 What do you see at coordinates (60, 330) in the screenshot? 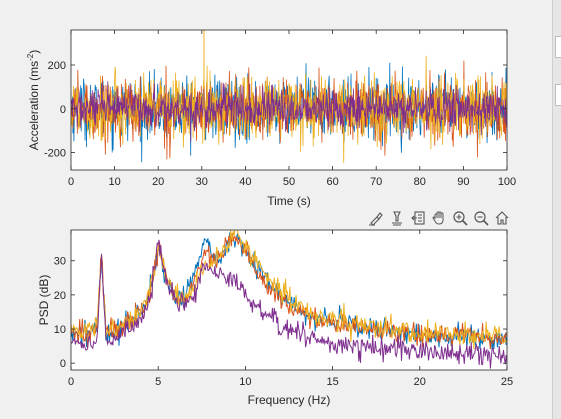
I see `psd-y-tick-label: 10` at bounding box center [60, 330].